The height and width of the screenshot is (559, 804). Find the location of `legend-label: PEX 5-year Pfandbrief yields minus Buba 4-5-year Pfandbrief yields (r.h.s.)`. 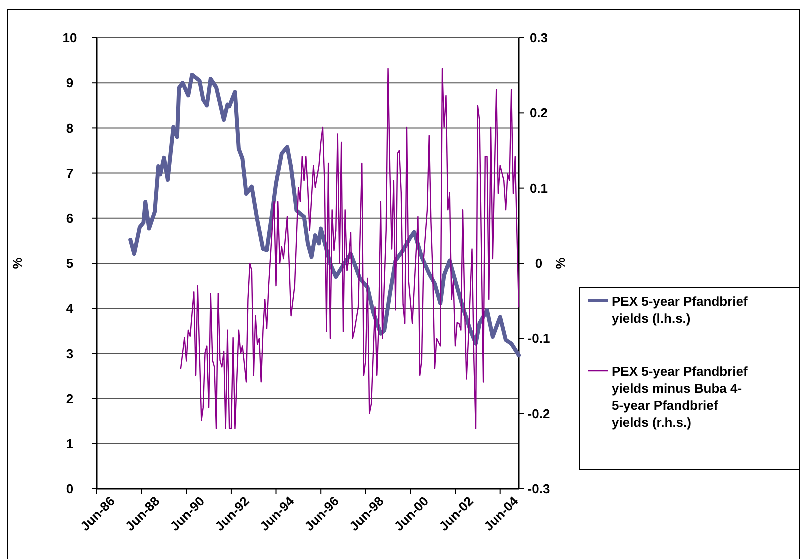

legend-label: PEX 5-year Pfandbrief yields minus Buba 4-5-year Pfandbrief yields (r.h.s.) is located at coordinates (680, 397).